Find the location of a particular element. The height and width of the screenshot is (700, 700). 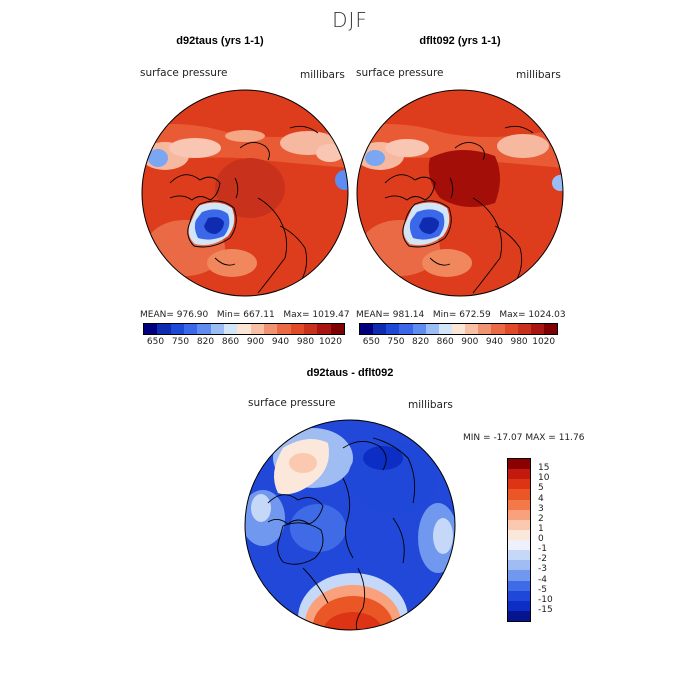

colorbar-level-label: -10 is located at coordinates (545, 599).